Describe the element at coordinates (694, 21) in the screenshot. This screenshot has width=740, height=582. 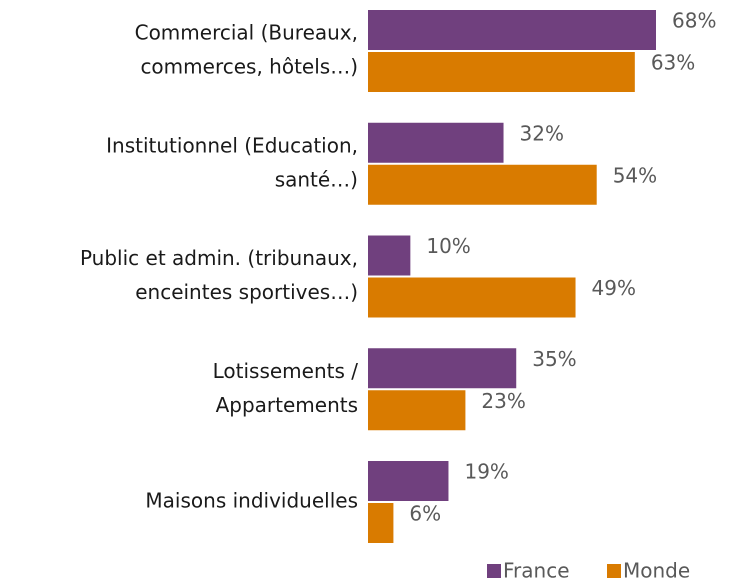
I see `value-label: 68%` at that location.